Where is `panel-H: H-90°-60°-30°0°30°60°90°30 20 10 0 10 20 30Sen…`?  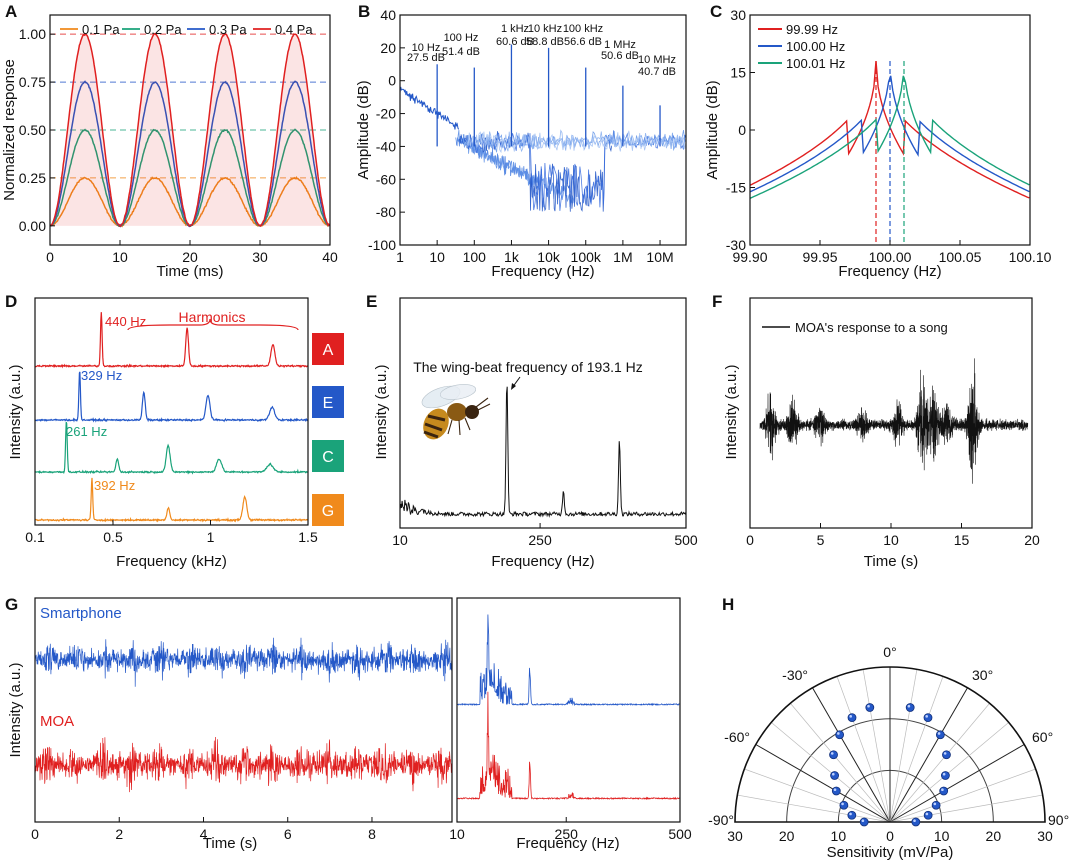
panel-H: H-90°-60°-30°0°30°60°90°30 20 10 0 10 20 30Sen… is located at coordinates (888, 727).